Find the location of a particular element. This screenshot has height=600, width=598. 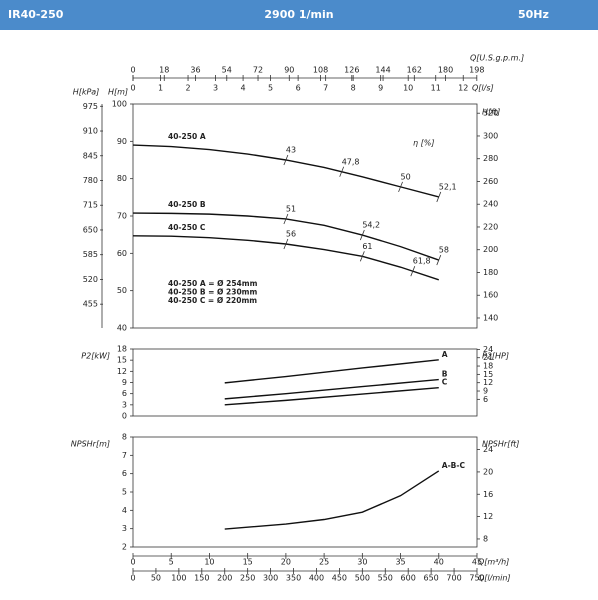

x-tick-label: 36 is located at coordinates (195, 70).